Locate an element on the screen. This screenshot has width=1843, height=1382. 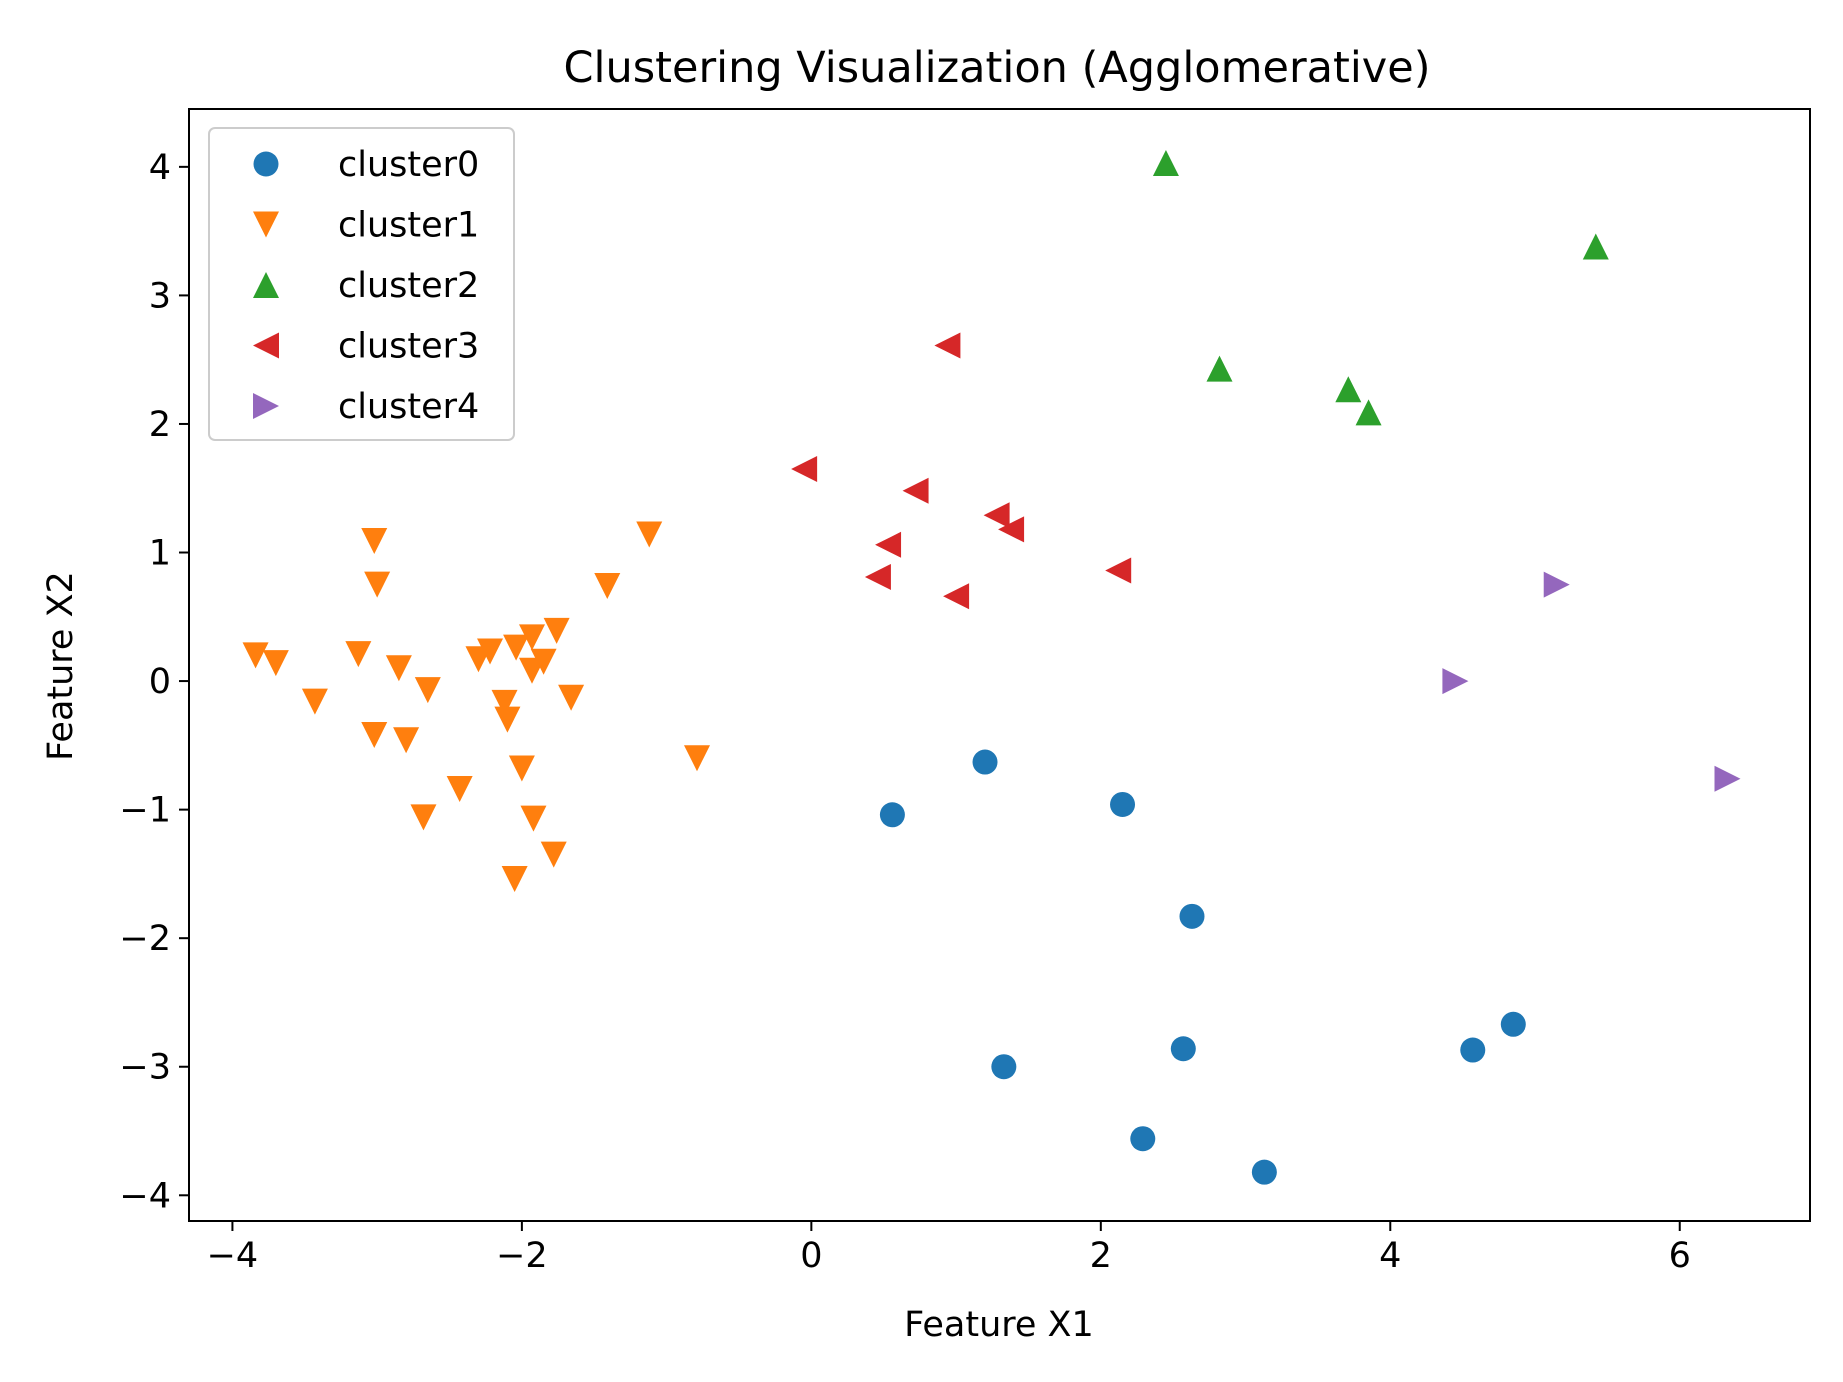
legend-marker-cluster3 is located at coordinates (266, 345).